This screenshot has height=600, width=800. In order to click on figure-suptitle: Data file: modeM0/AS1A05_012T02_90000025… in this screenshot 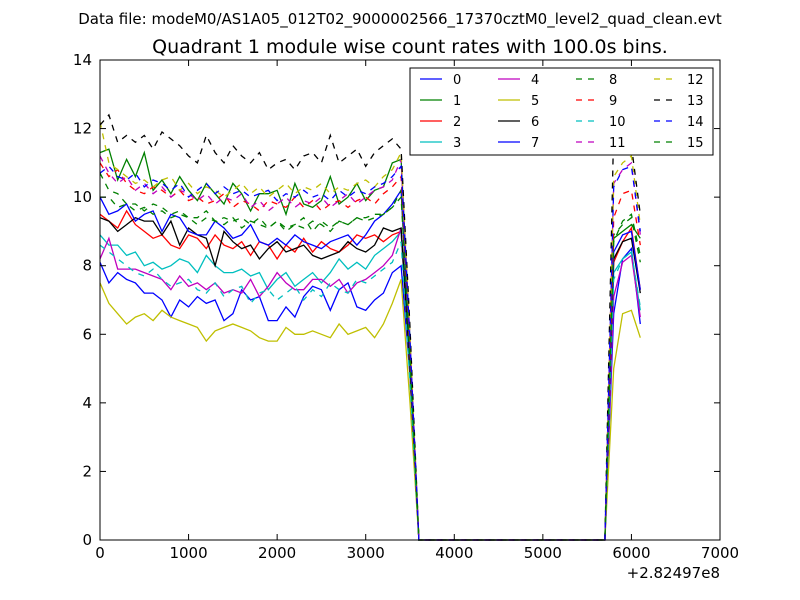, I will do `click(400, 19)`.